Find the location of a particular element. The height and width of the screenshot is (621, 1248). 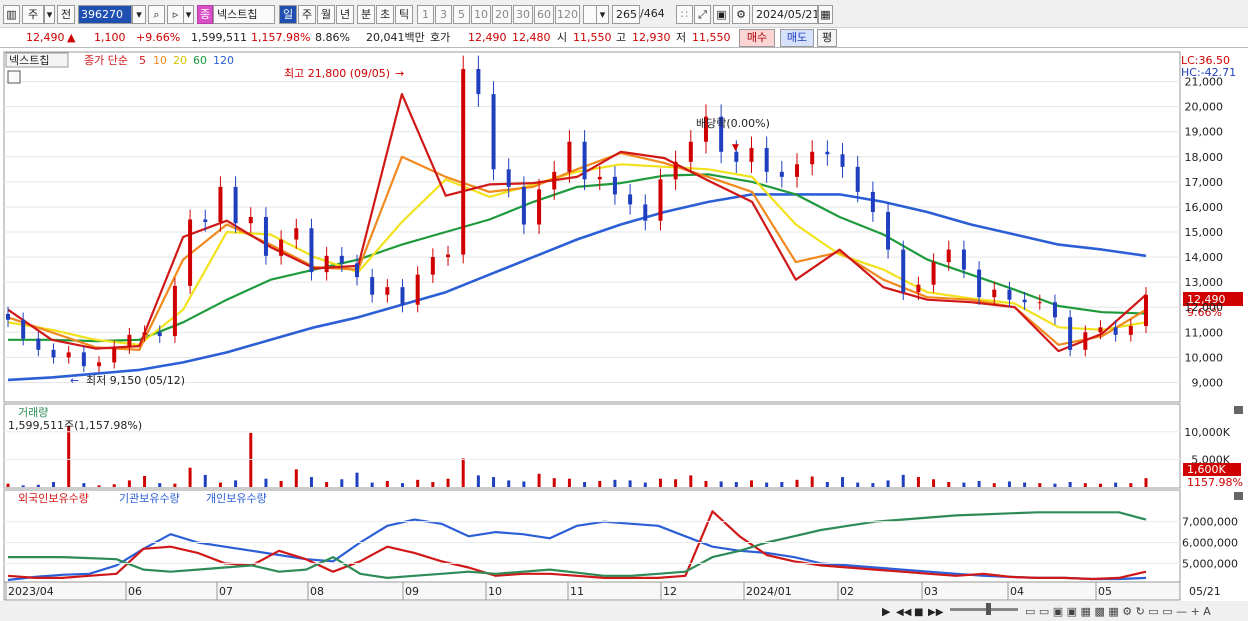

interval-1: 1 is located at coordinates (425, 14).